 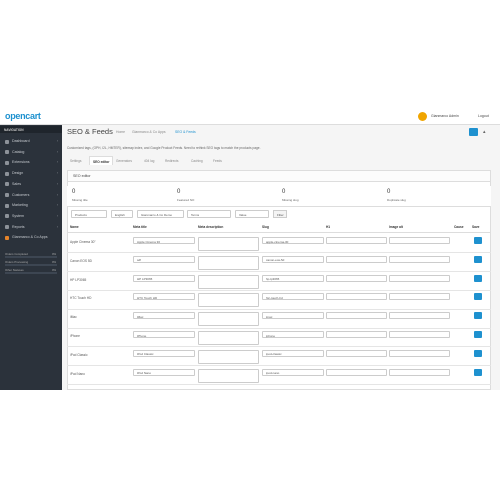 What do you see at coordinates (164, 259) in the screenshot?
I see `meta-title-input: sdf` at bounding box center [164, 259].